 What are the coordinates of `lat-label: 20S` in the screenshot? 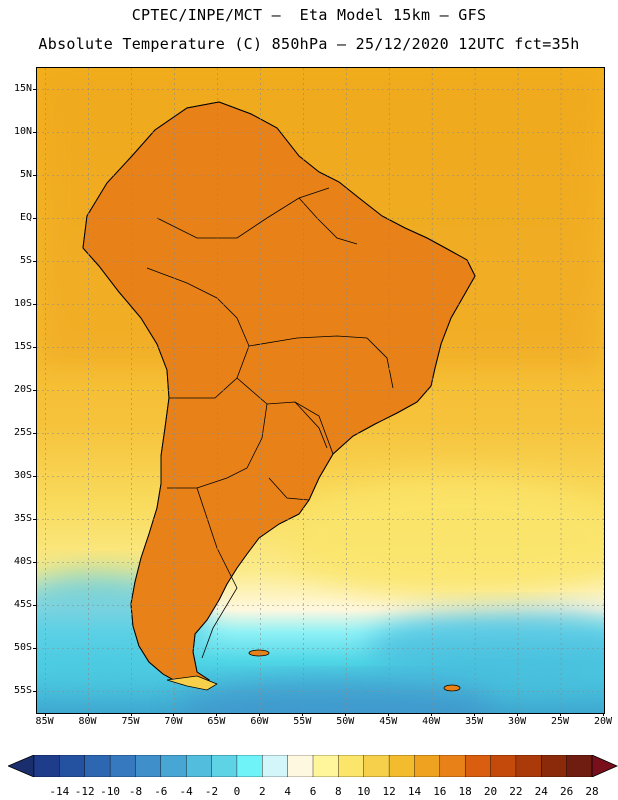 It's located at (22, 389).